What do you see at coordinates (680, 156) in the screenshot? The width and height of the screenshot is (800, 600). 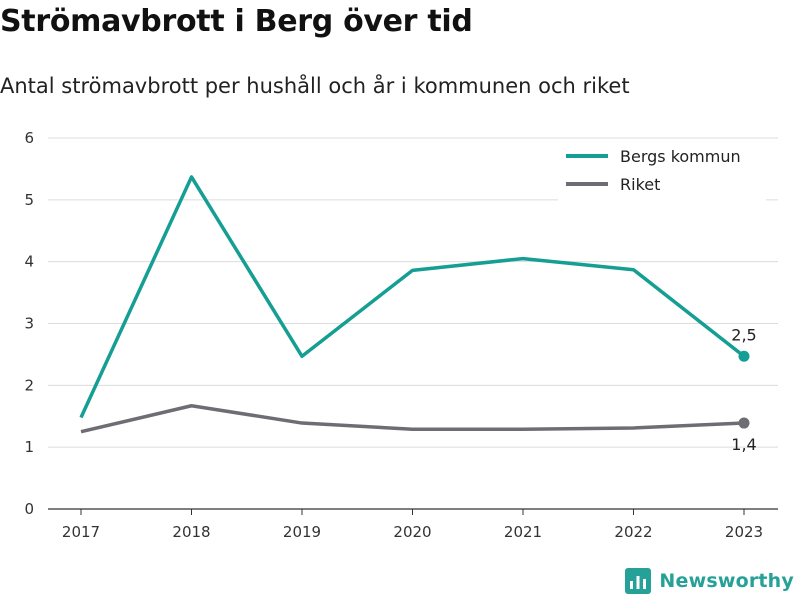 I see `legend-label: Bergs kommun` at bounding box center [680, 156].